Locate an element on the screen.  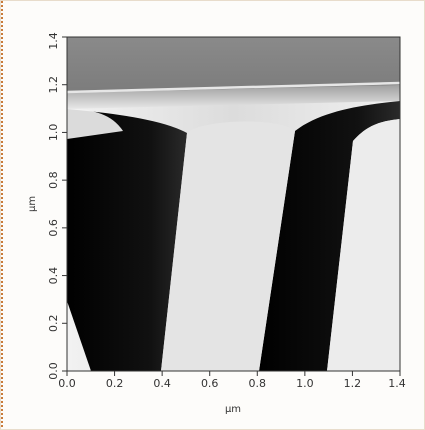
y-tick-label: 0.6 is located at coordinates (53, 228).